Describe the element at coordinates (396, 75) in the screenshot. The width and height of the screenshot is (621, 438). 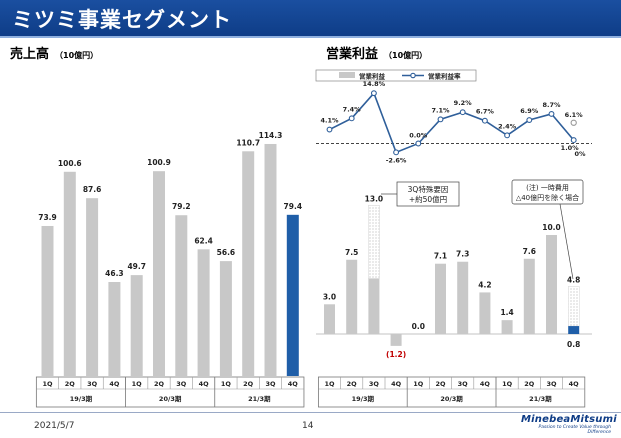
I see `legend-box` at that location.